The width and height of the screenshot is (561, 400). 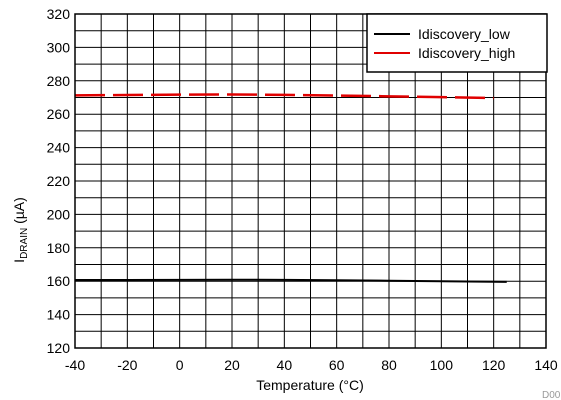 What do you see at coordinates (311, 365) in the screenshot?
I see `x-tick-labels: -40 -20 0 20 40 60 80 100 120 140` at bounding box center [311, 365].